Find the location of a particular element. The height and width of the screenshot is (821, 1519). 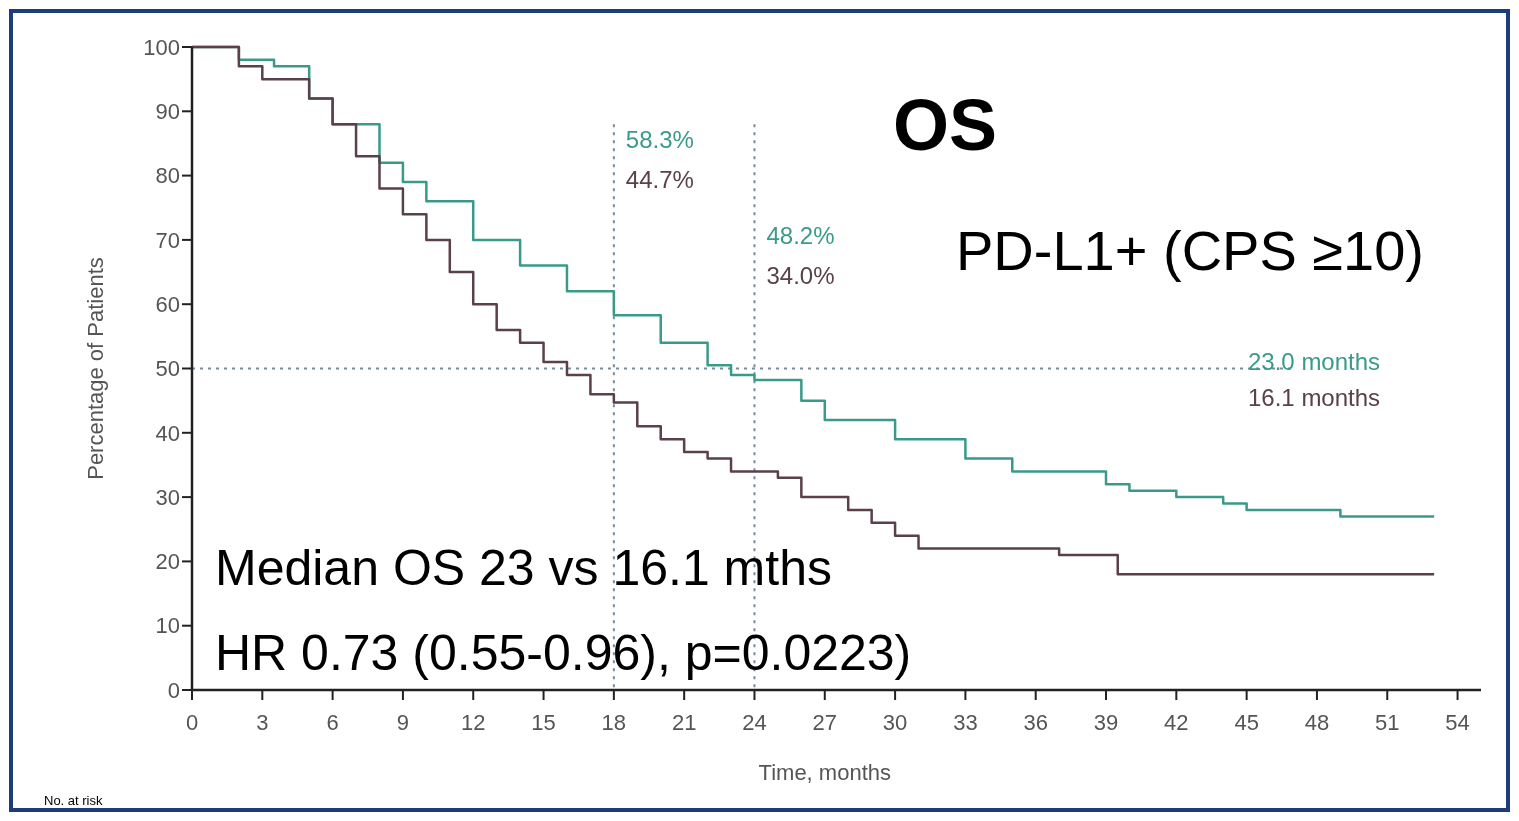

x-tick-label: 15 is located at coordinates (543, 722).